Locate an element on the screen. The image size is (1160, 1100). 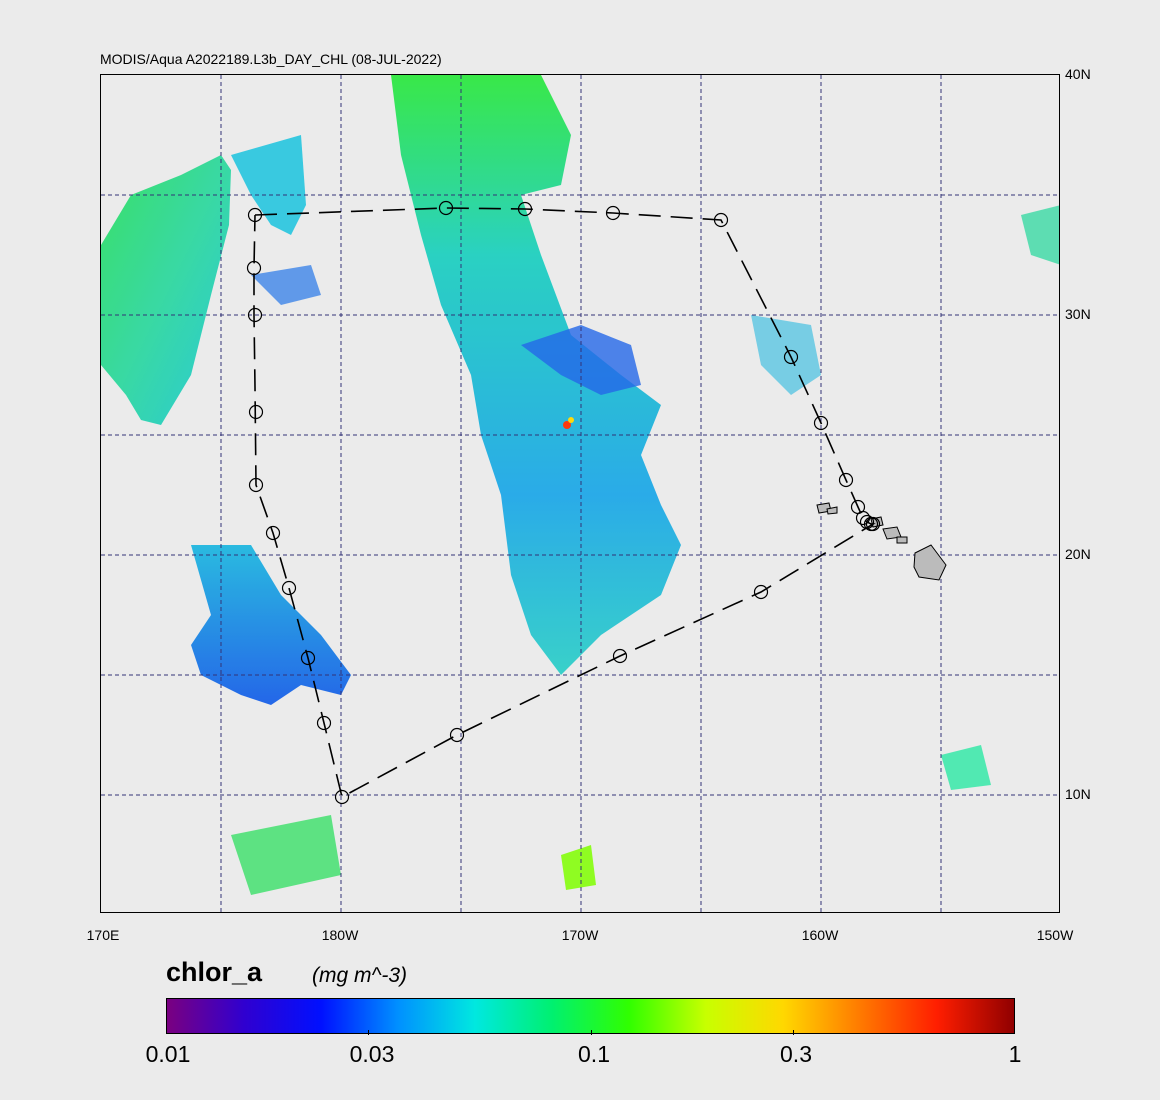
colorbar is located at coordinates (590, 1016).